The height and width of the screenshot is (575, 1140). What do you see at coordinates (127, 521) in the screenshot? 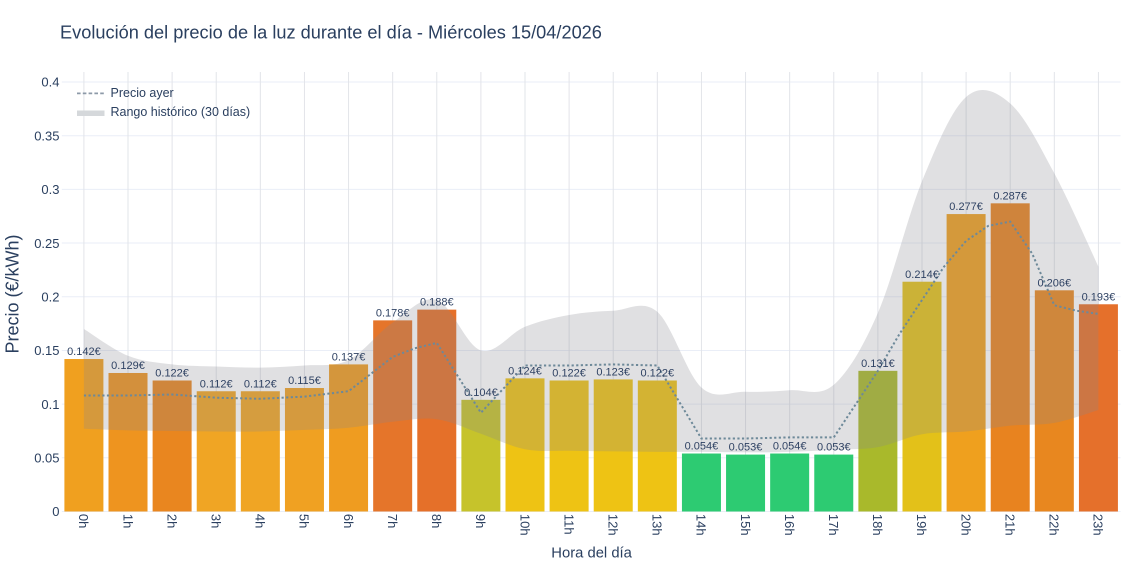
I see `svg-text: 1h` at bounding box center [127, 521].